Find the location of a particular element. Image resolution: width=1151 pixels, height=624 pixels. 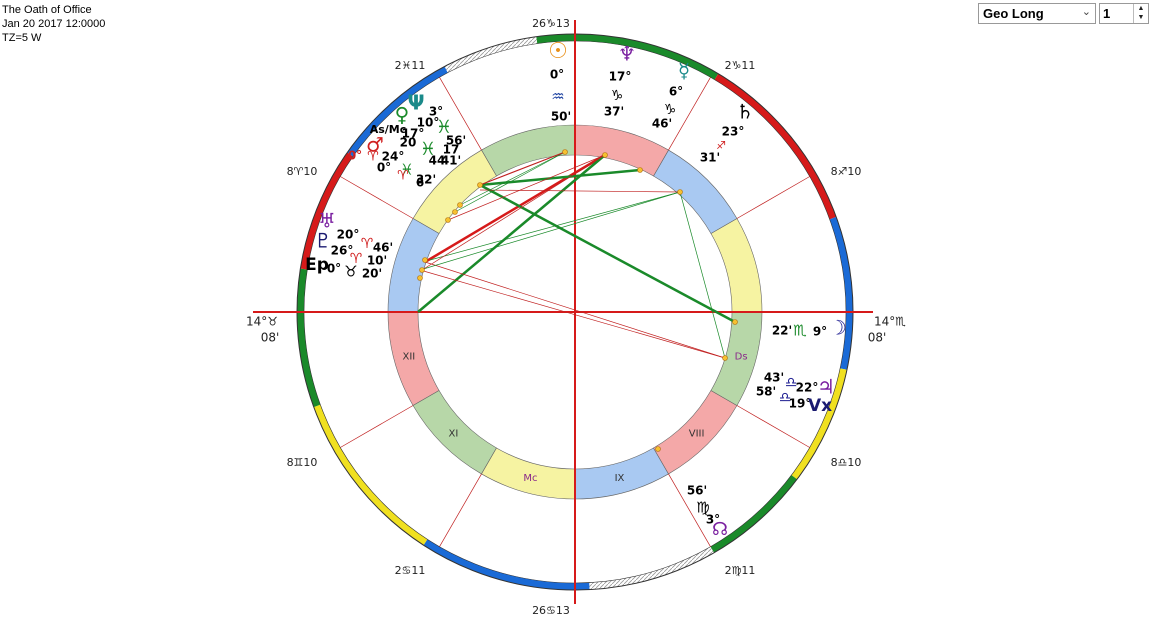

planet-label: 23° is located at coordinates (733, 132).